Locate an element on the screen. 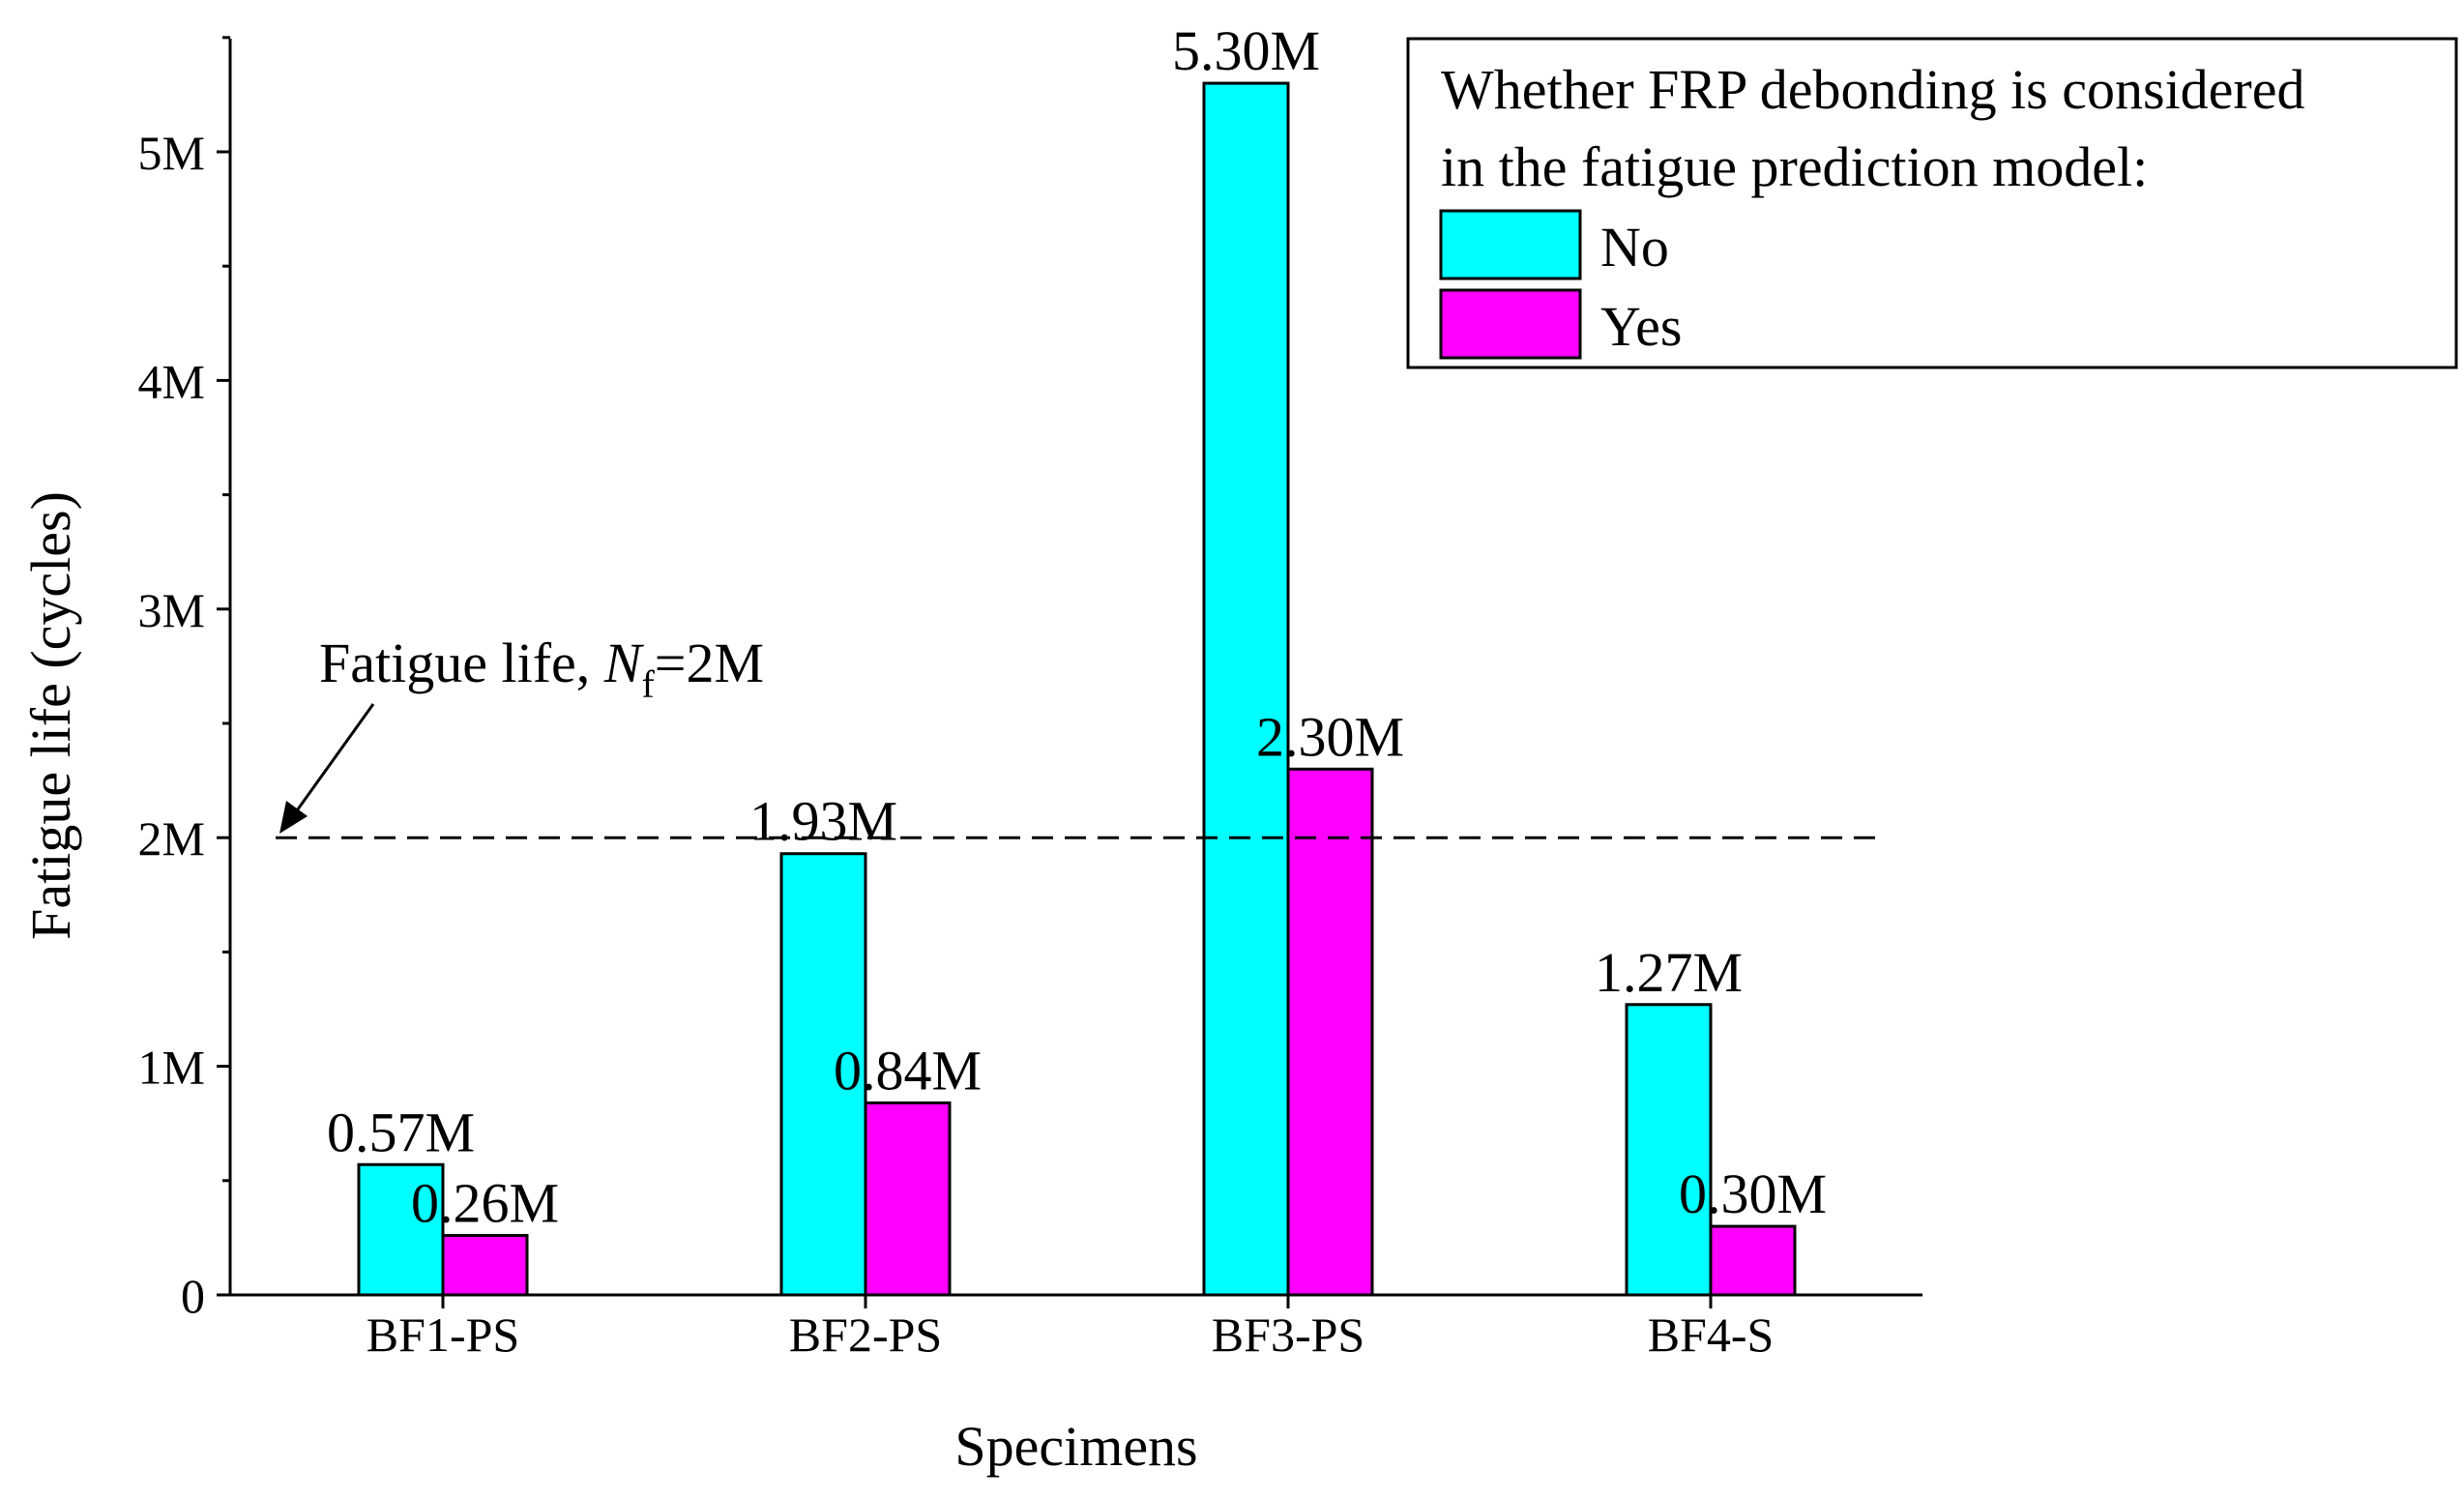 The image size is (2464, 1498). x-tick-label: BF2-PS is located at coordinates (865, 1334).